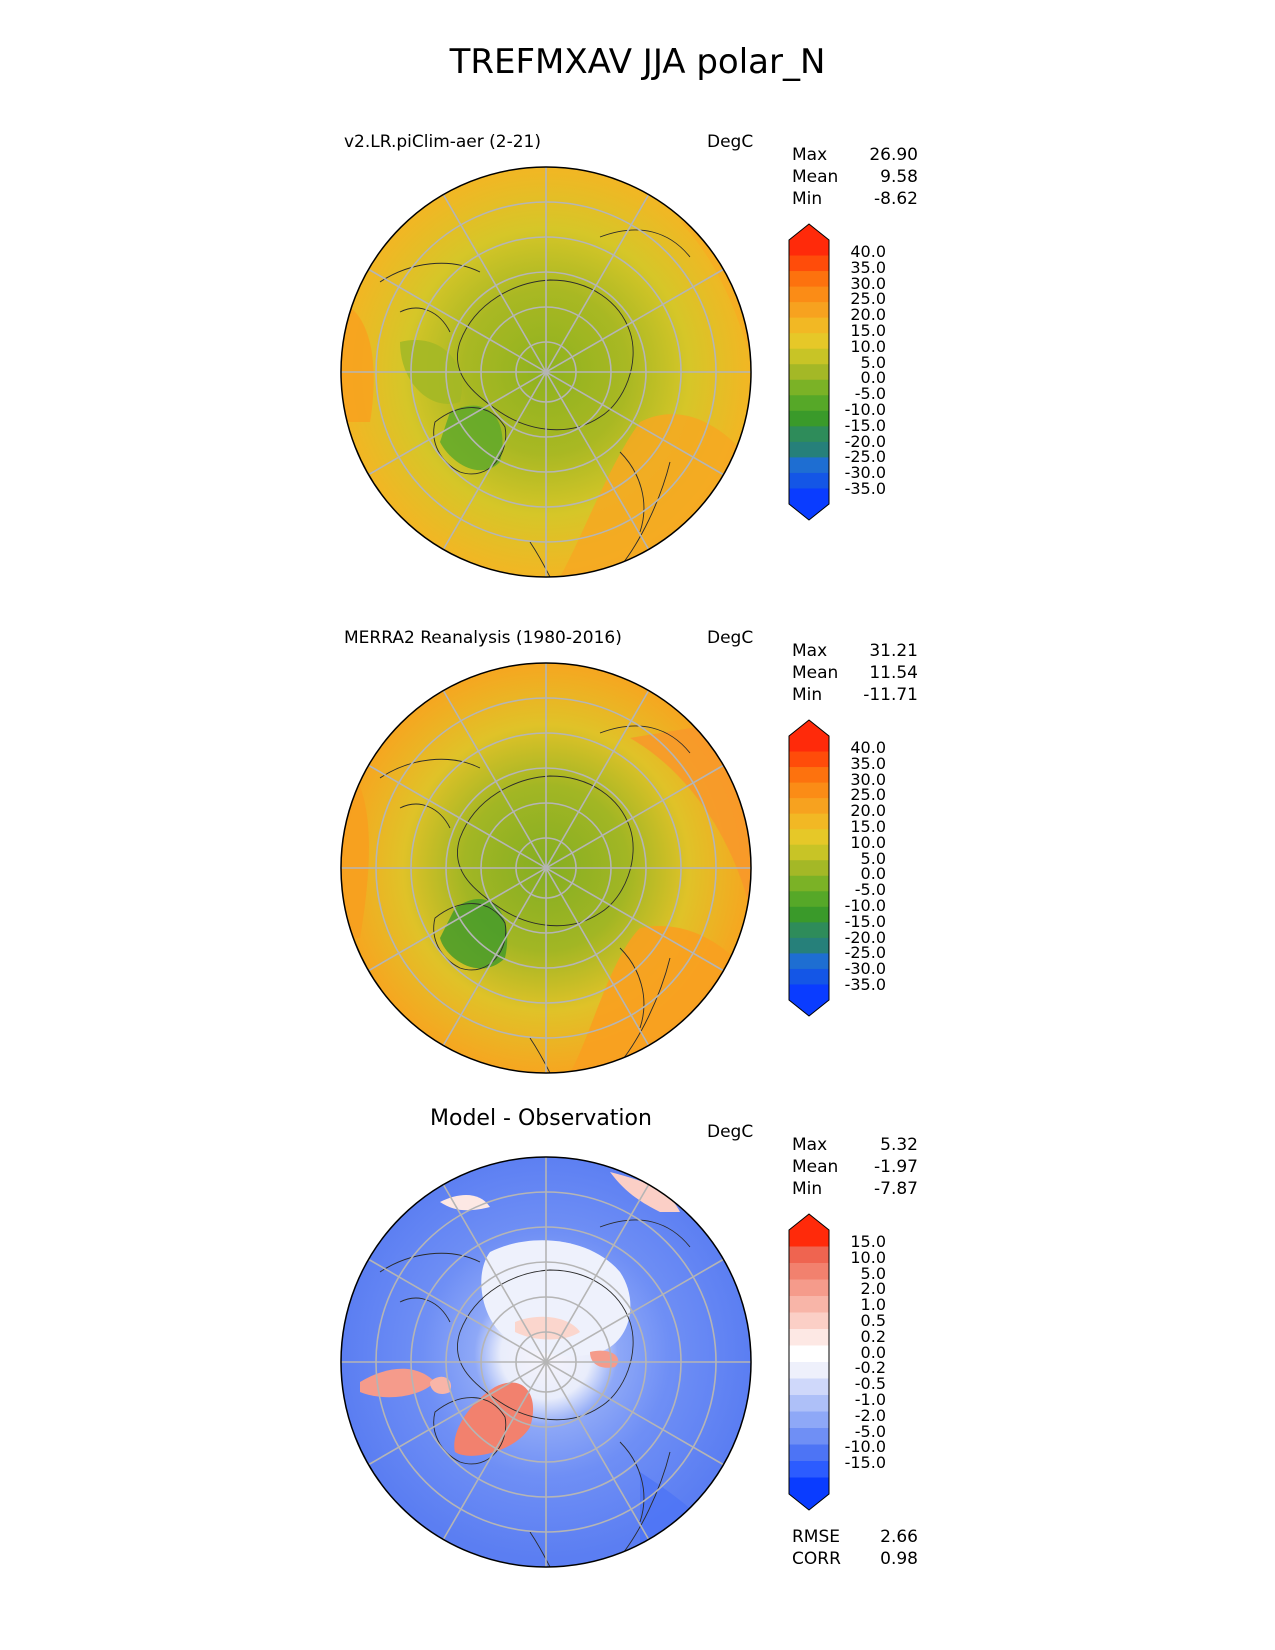 This screenshot has height=1650, width=1275. What do you see at coordinates (809, 232) in the screenshot?
I see `colorbar-extend-top` at bounding box center [809, 232].